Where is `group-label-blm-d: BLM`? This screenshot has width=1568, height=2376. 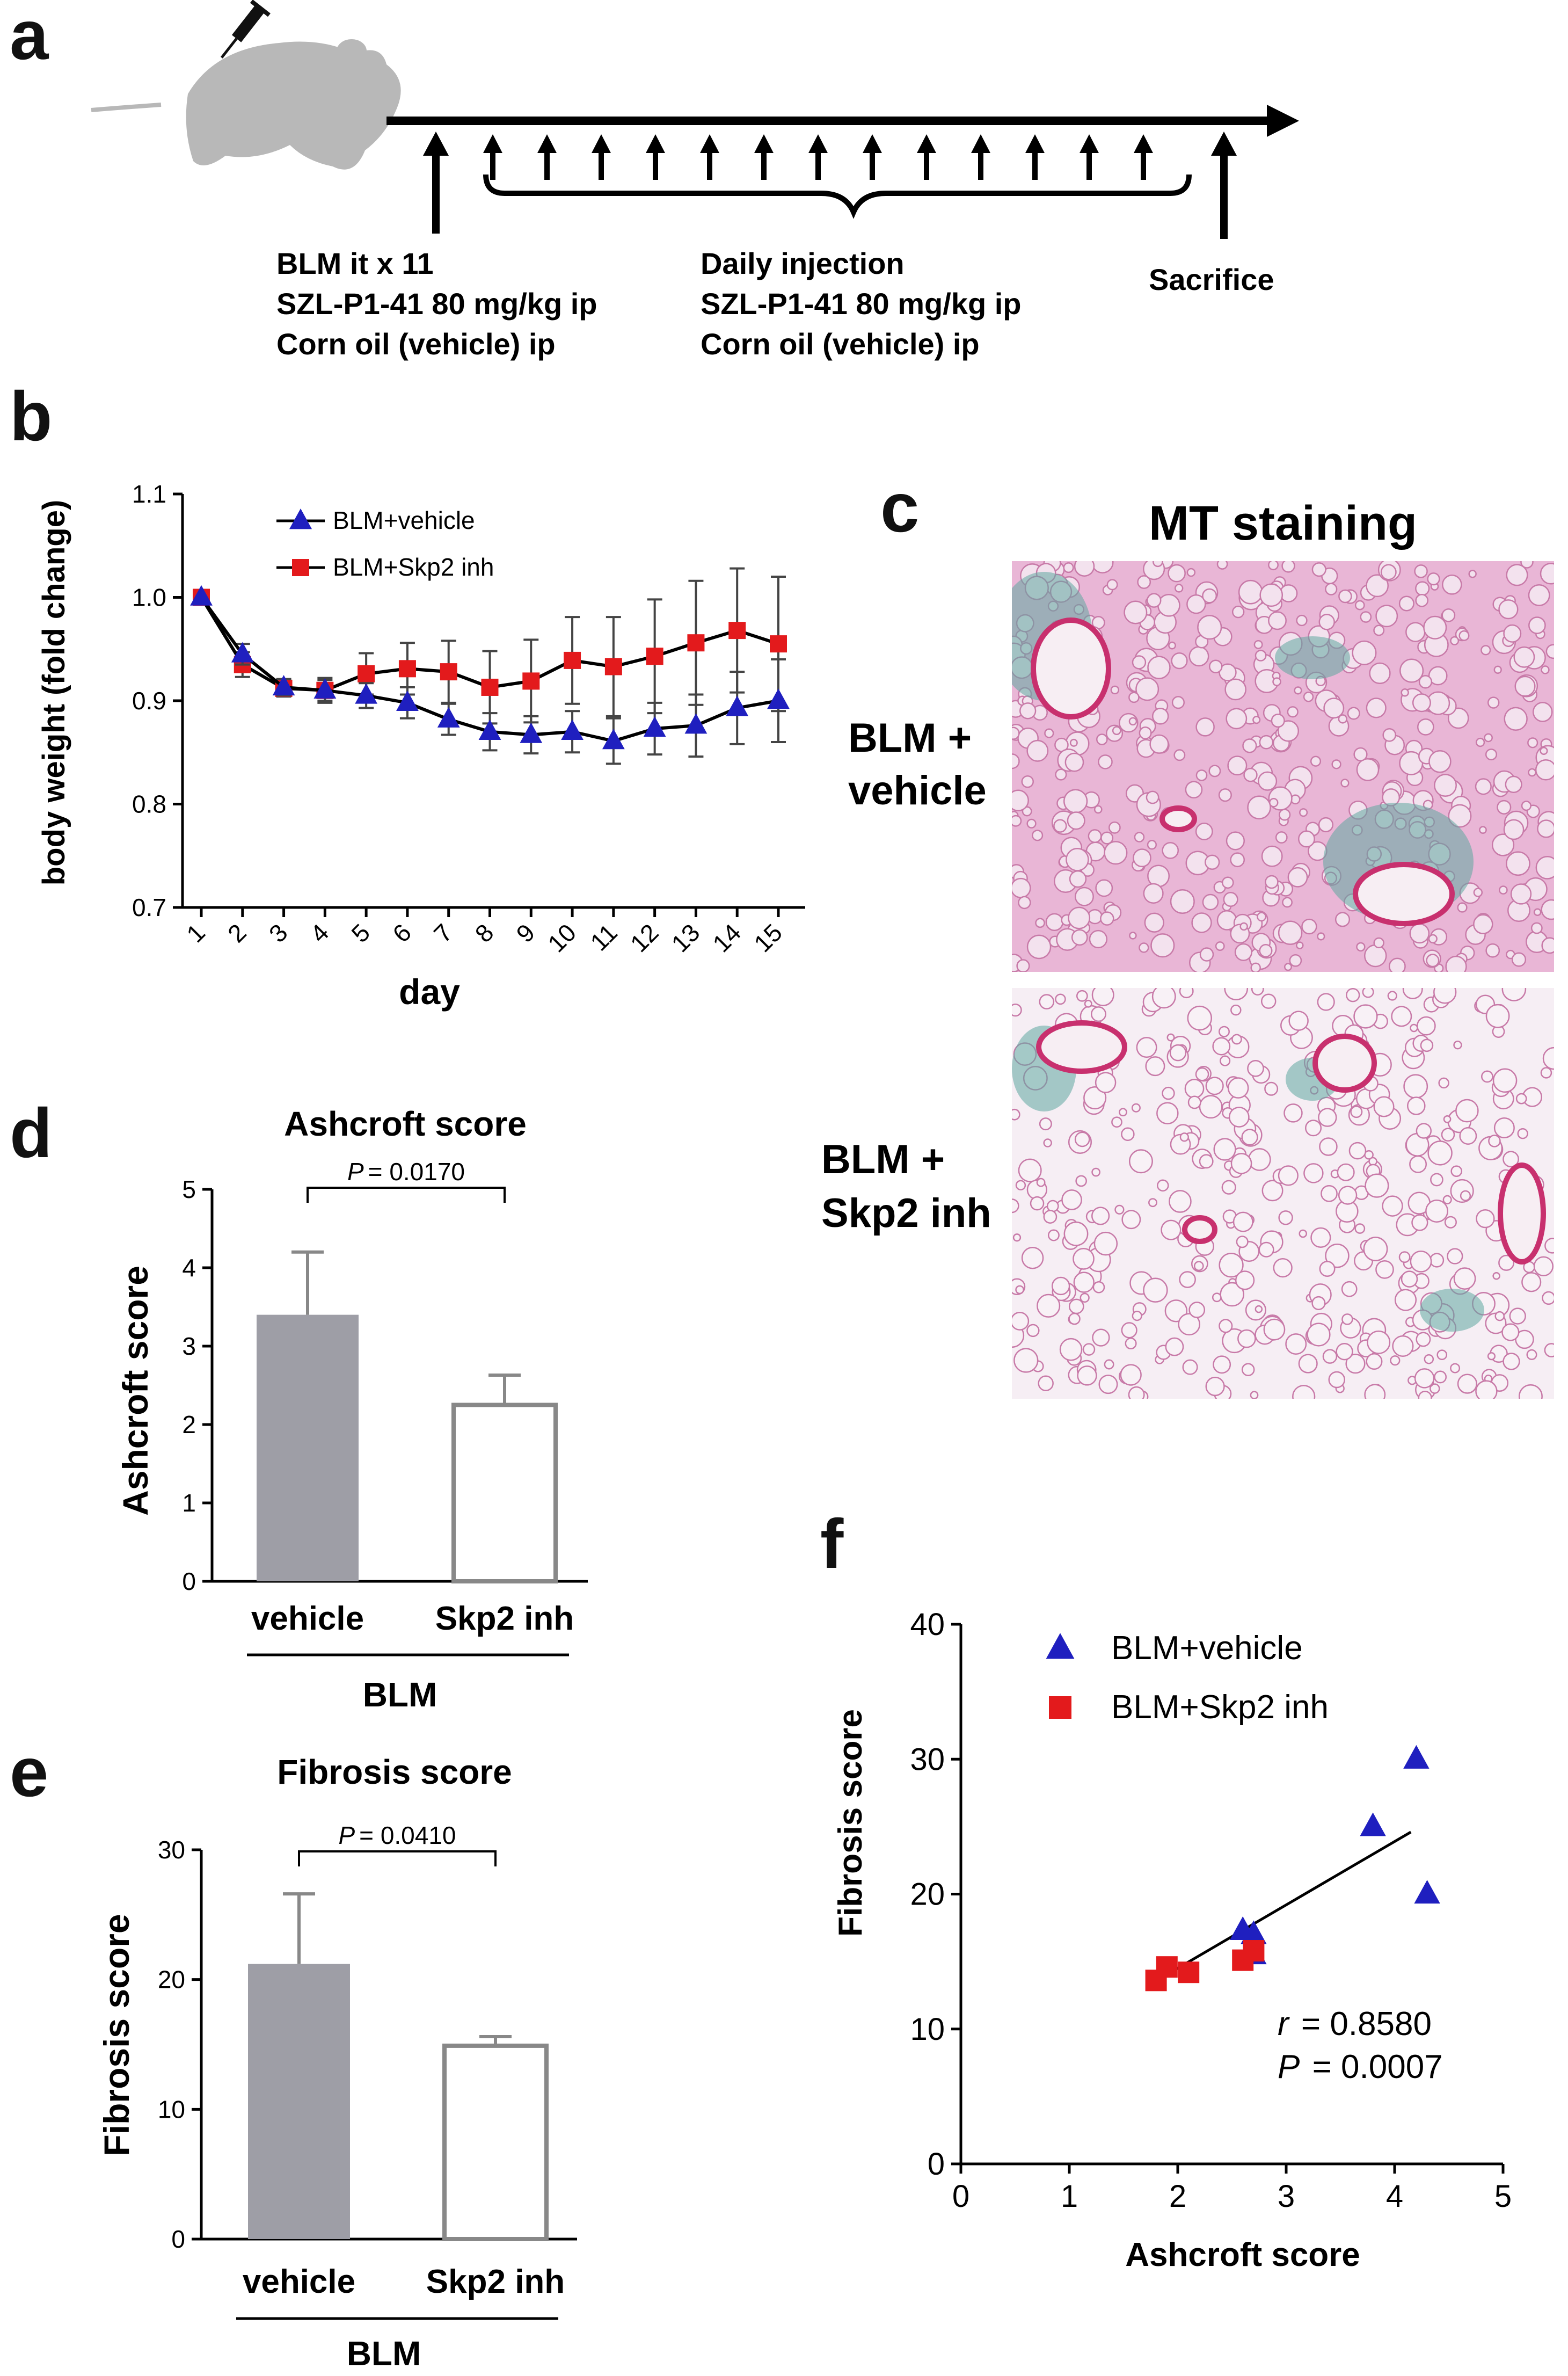
group-label-blm-d: BLM is located at coordinates (400, 1694).